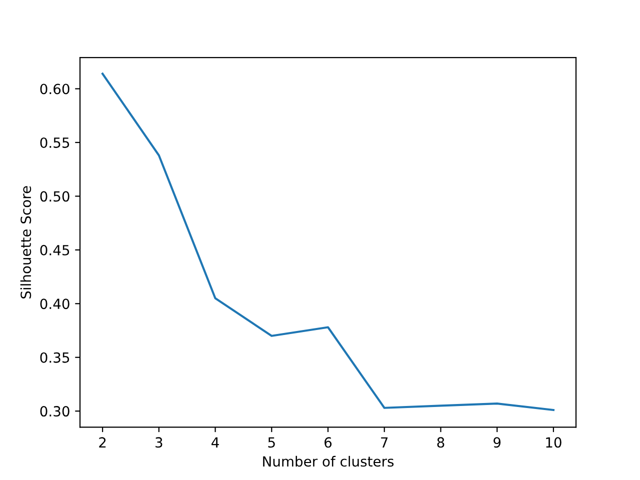 The height and width of the screenshot is (480, 640). Describe the element at coordinates (55, 357) in the screenshot. I see `y-tick-label: 0.35` at that location.